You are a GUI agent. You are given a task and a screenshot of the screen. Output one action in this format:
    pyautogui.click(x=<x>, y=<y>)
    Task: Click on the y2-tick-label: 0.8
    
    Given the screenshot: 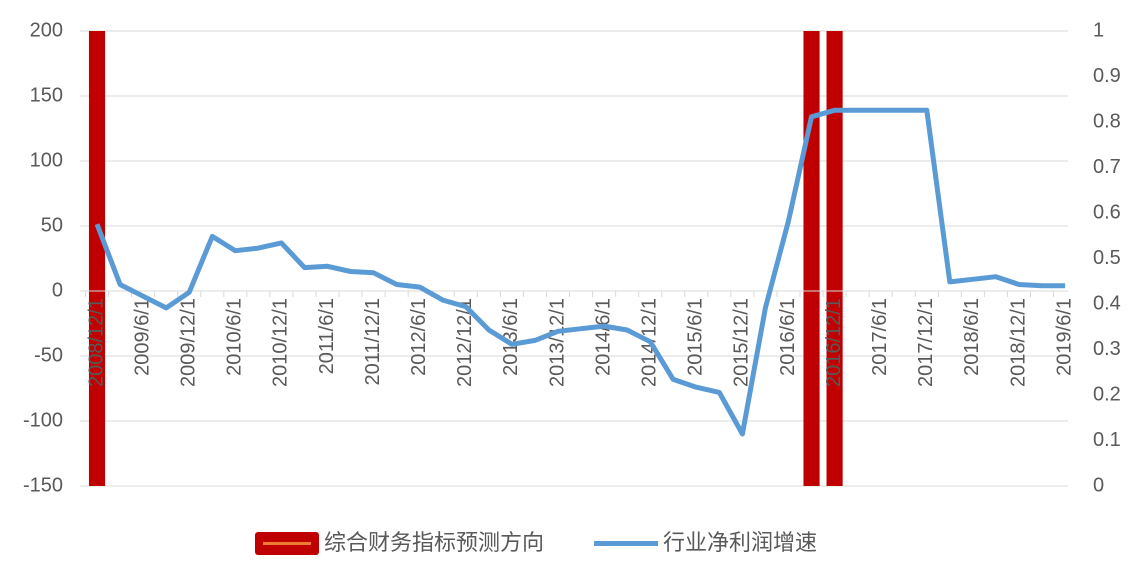 What is the action you would take?
    pyautogui.click(x=1107, y=121)
    